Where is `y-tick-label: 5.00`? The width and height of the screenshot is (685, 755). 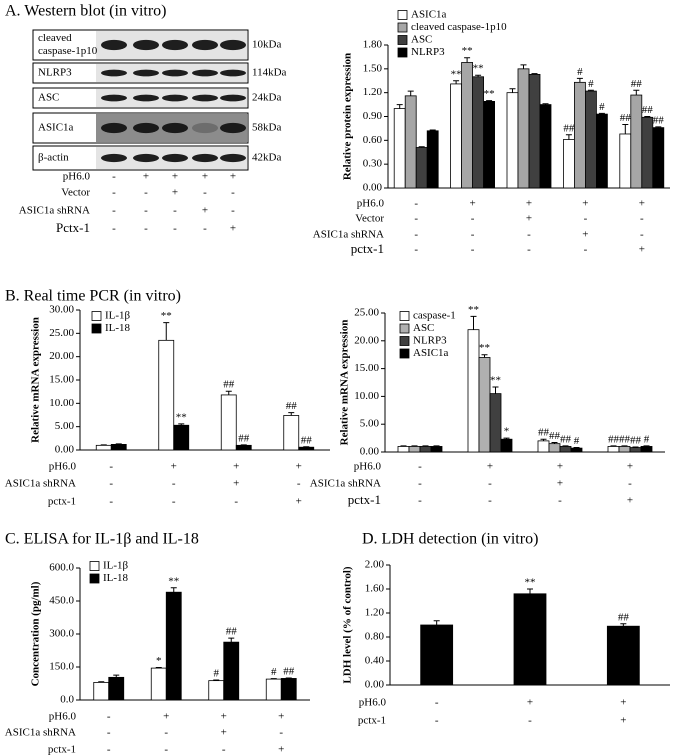
y-tick-label: 5.00 is located at coordinates (65, 426).